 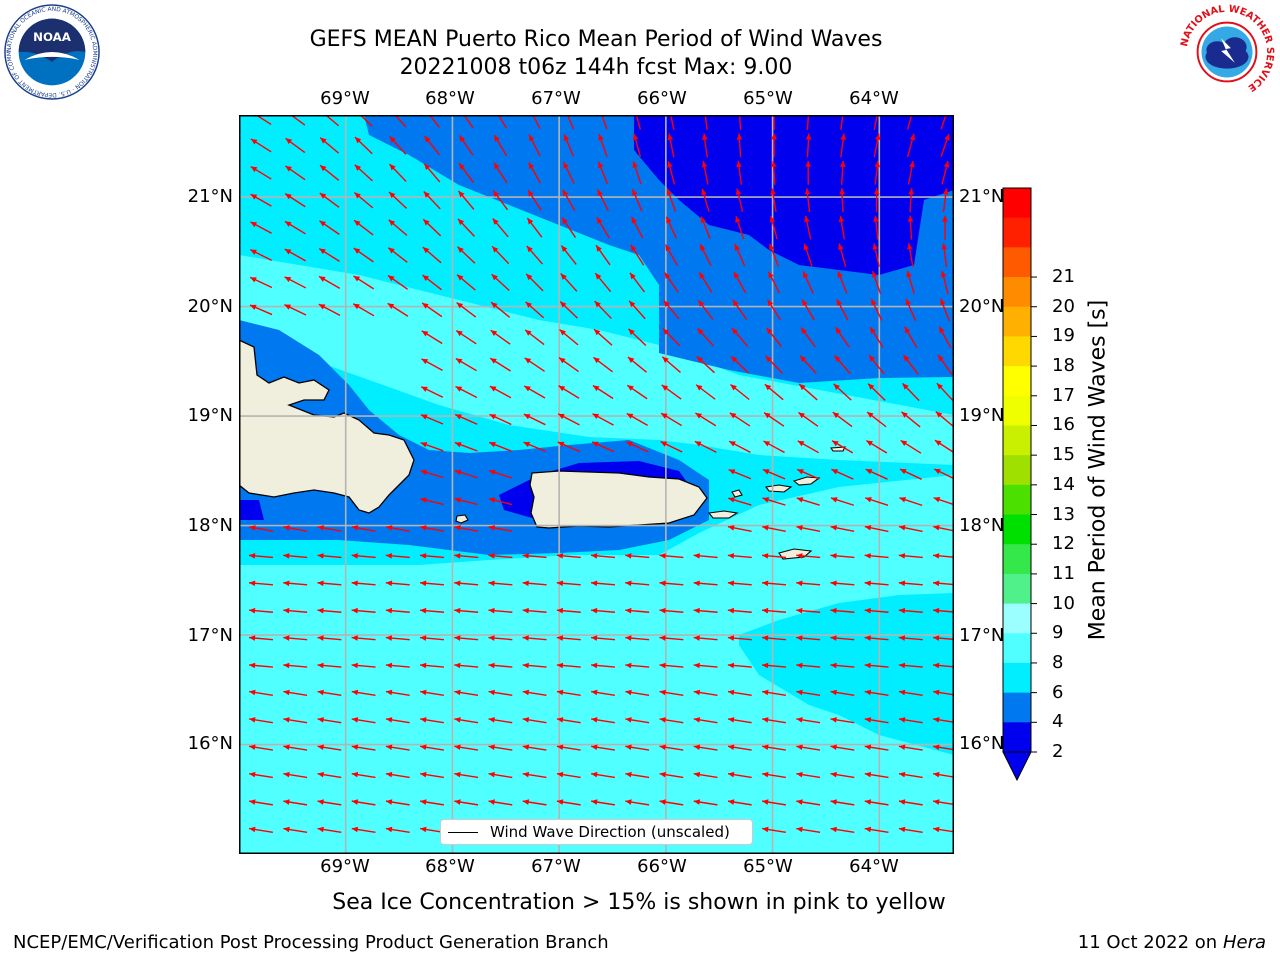 What do you see at coordinates (1017, 737) in the screenshot?
I see `colorbar-segment` at bounding box center [1017, 737].